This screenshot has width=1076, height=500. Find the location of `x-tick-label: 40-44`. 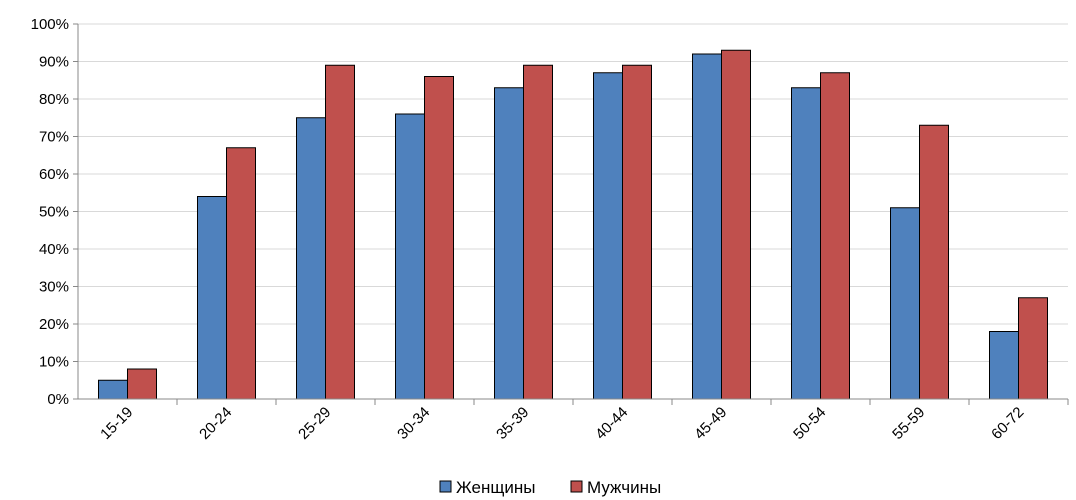

x-tick-label: 40-44 is located at coordinates (611, 423).